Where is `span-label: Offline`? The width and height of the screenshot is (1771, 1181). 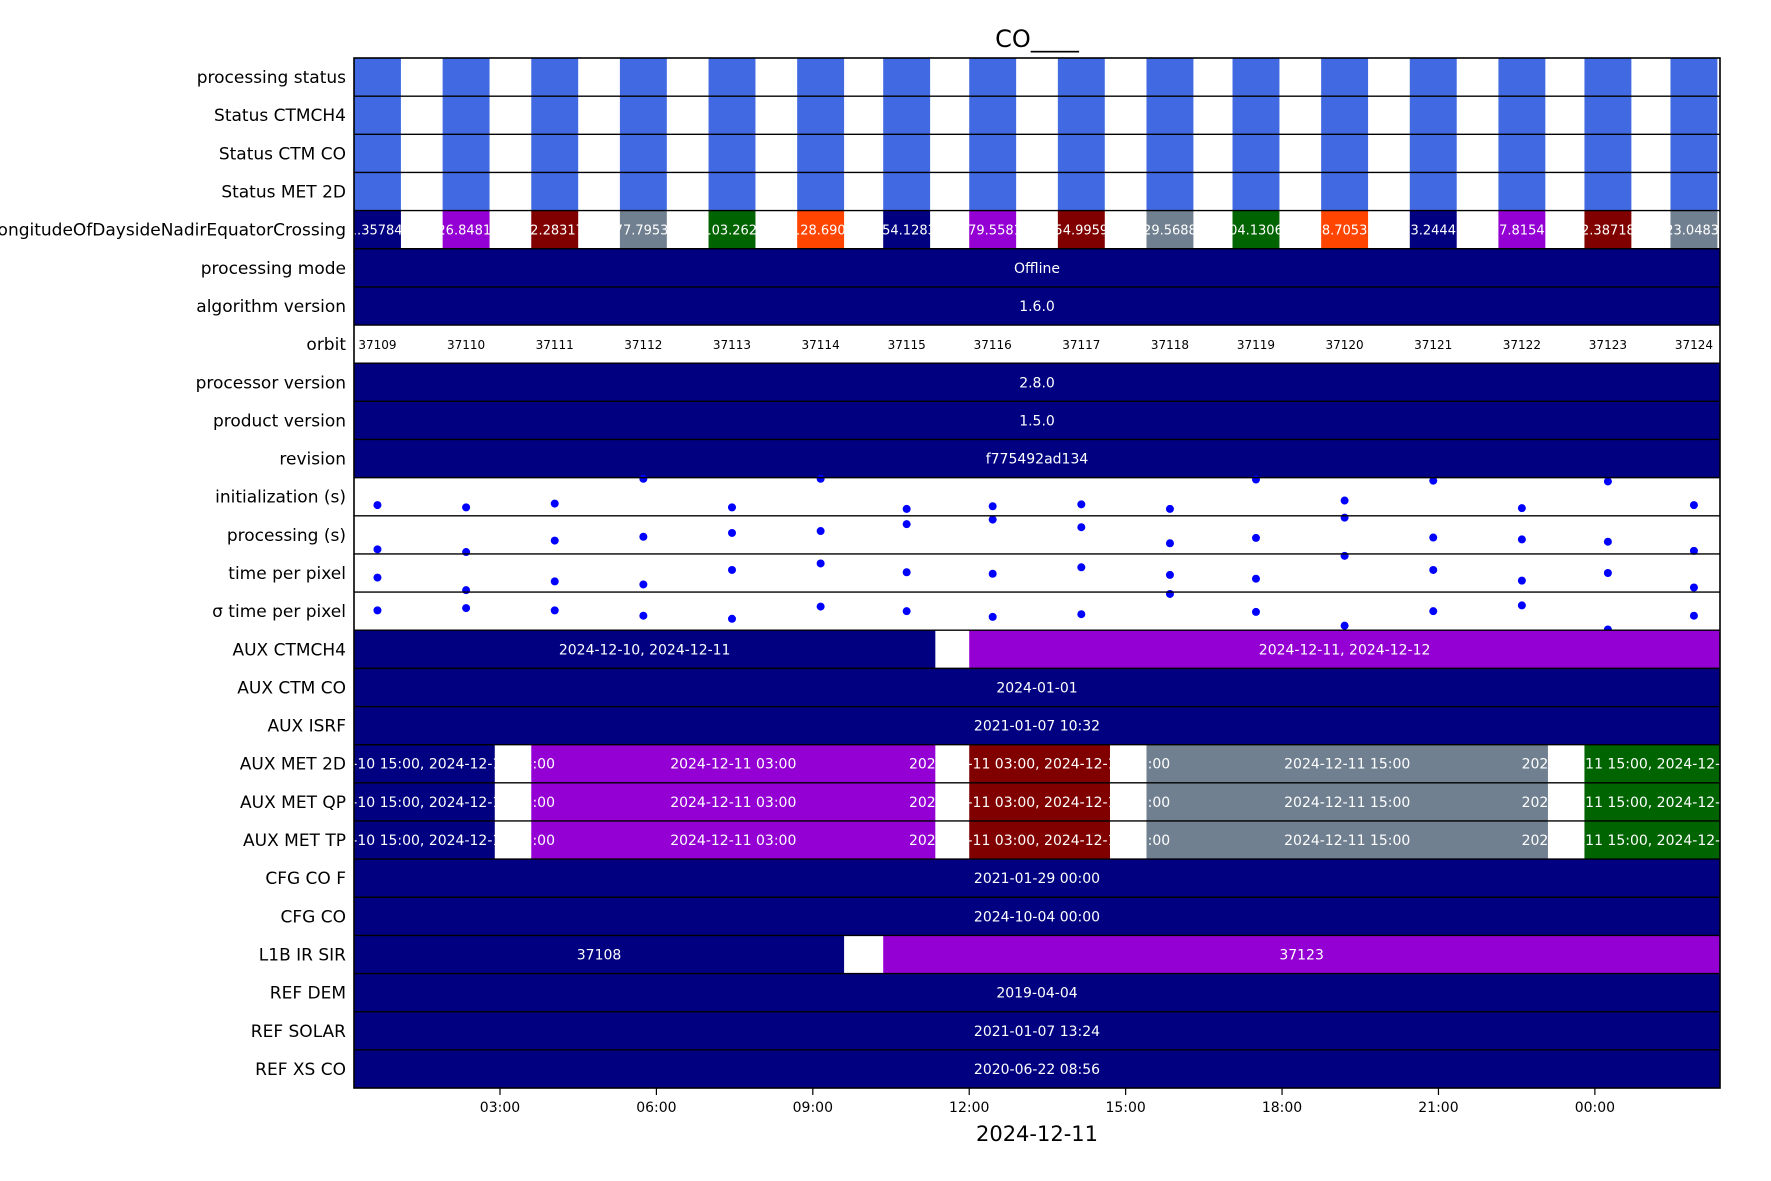 span-label: Offline is located at coordinates (1037, 269).